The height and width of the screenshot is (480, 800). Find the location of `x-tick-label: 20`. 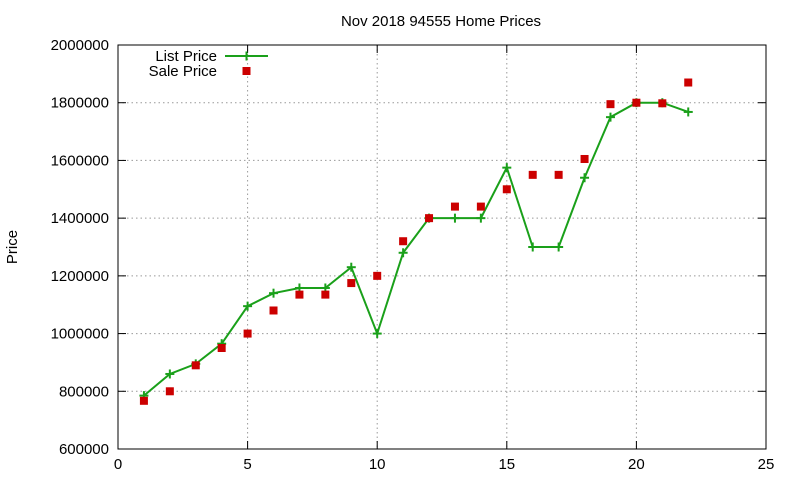

x-tick-label: 20 is located at coordinates (636, 464).